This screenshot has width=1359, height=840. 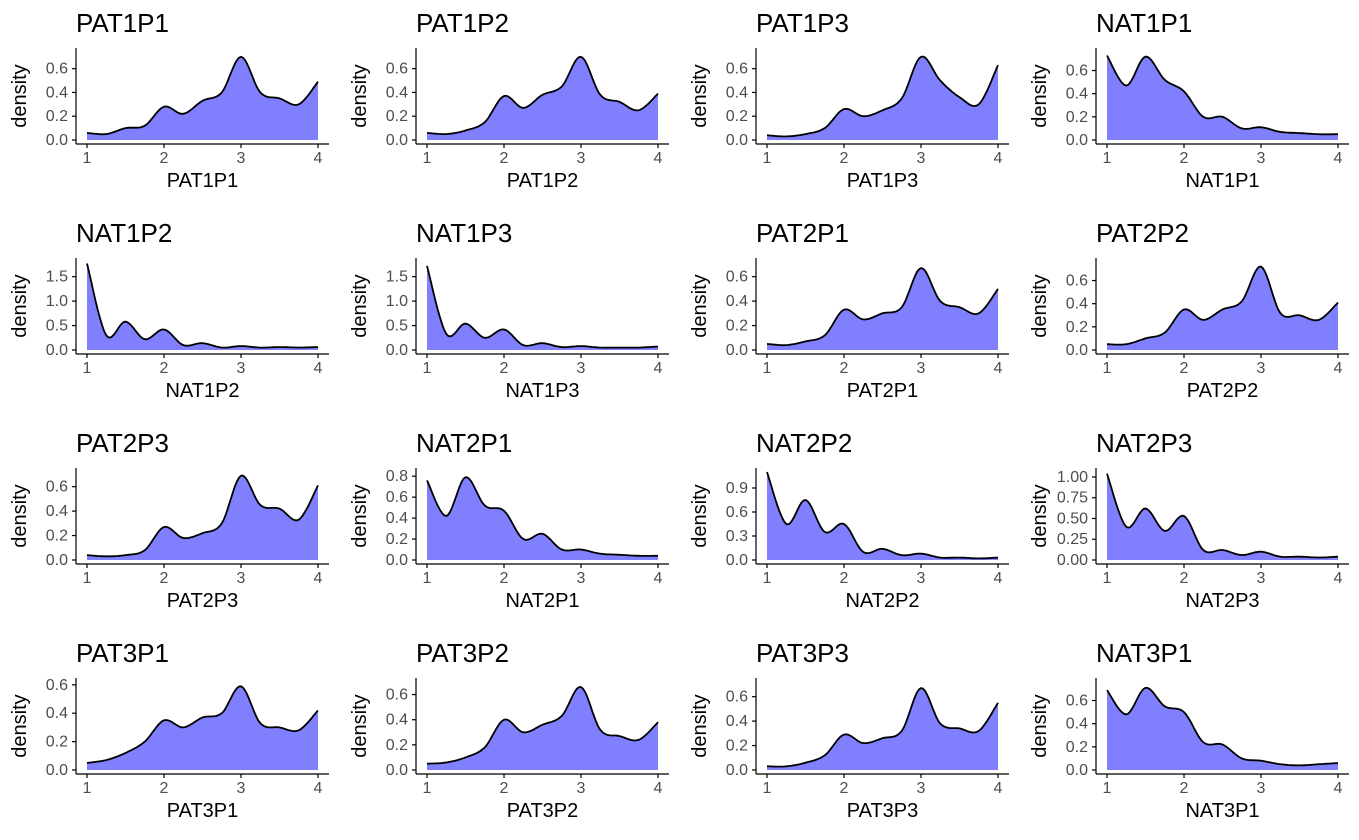 I want to click on density-panel-nat1p2: NAT1P2 1 2 3 4 0.0 0.5 1.0 1.5 NAT1P2 density, so click(x=169, y=310).